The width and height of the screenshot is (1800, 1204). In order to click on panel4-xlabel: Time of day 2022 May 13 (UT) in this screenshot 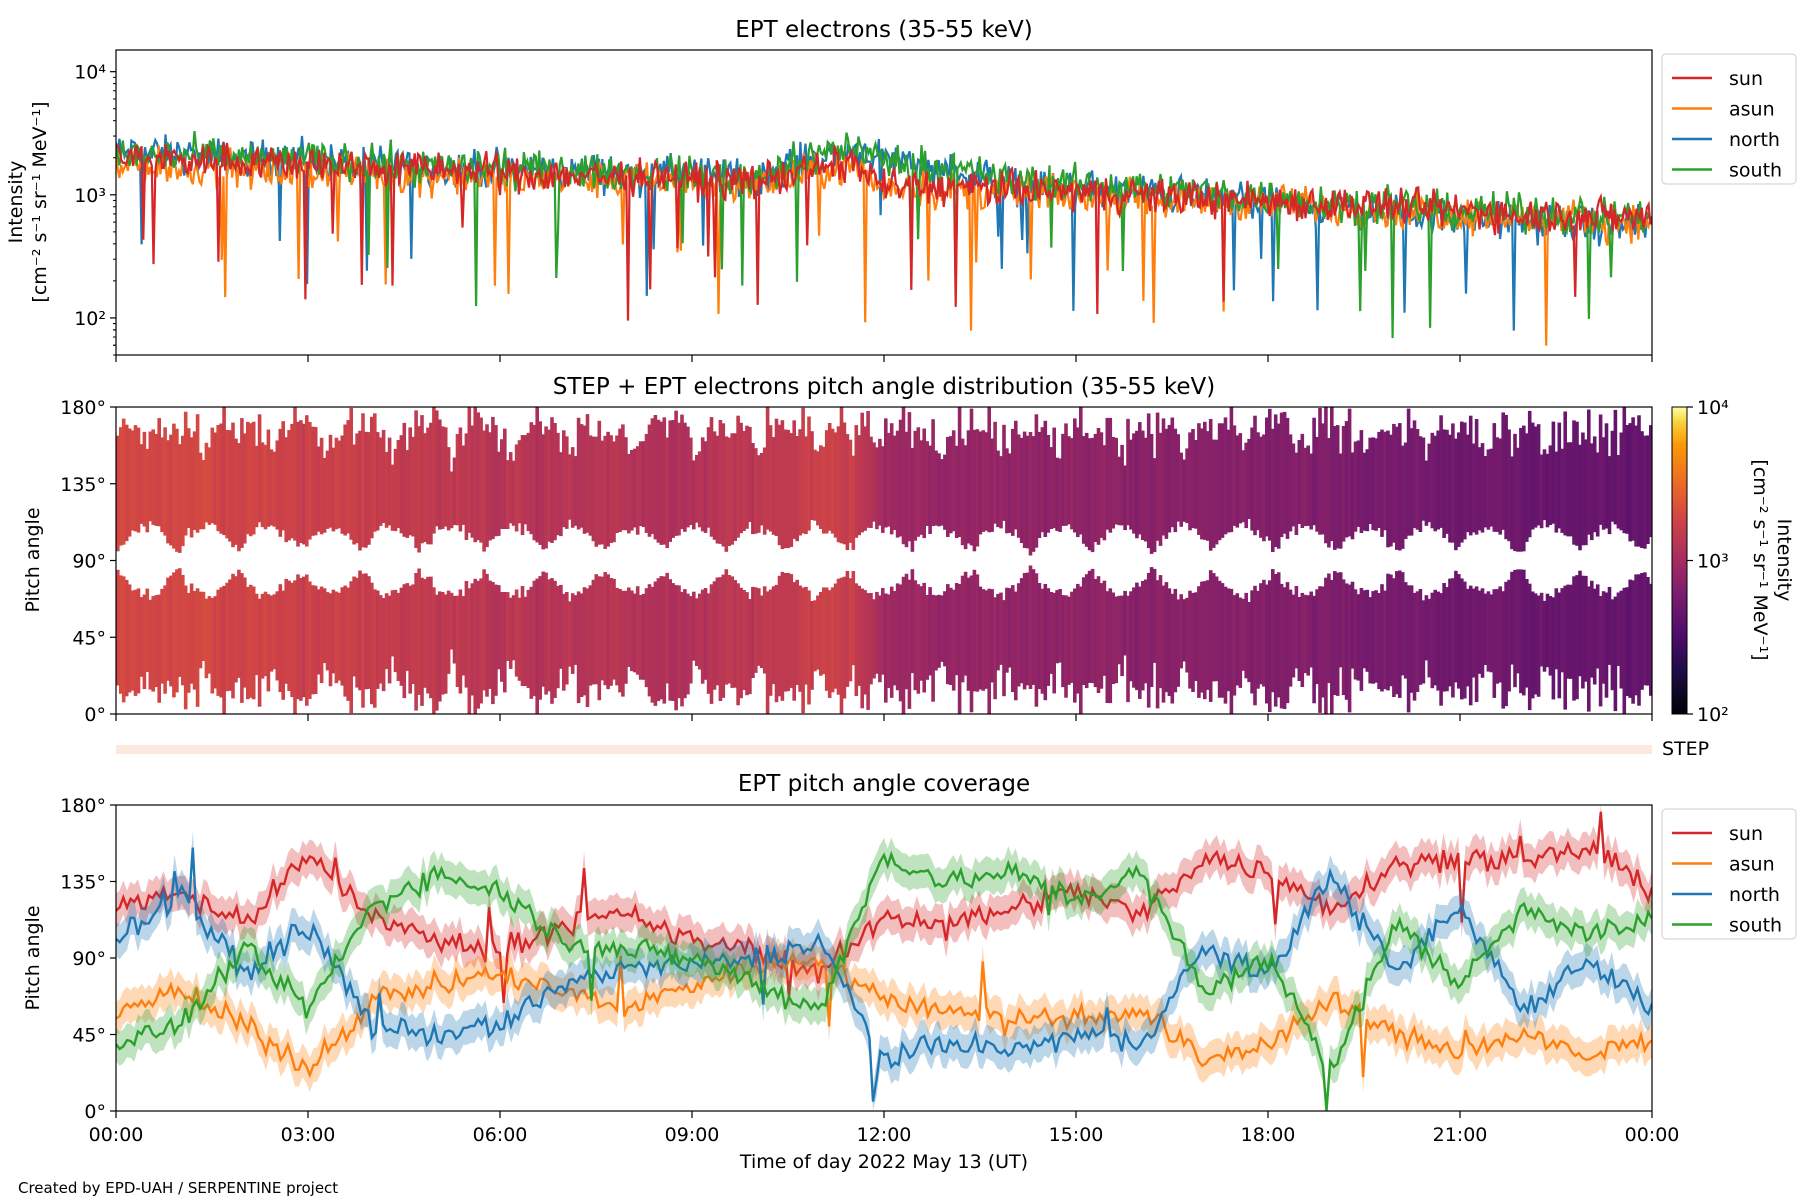, I will do `click(883, 1162)`.